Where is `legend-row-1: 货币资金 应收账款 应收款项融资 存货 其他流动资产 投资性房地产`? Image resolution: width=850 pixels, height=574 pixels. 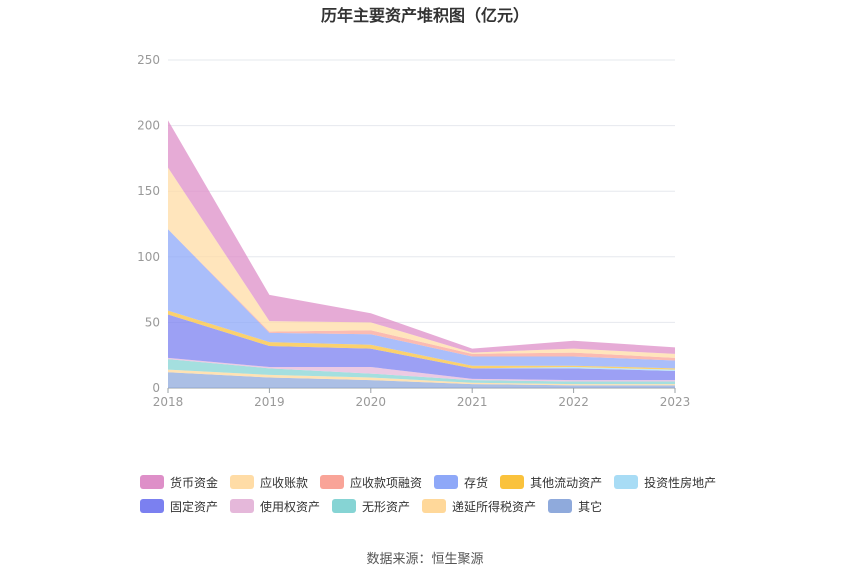
legend-row-1: 货币资金 应收账款 应收款项融资 存货 其他流动资产 投资性房地产 is located at coordinates (450, 482).